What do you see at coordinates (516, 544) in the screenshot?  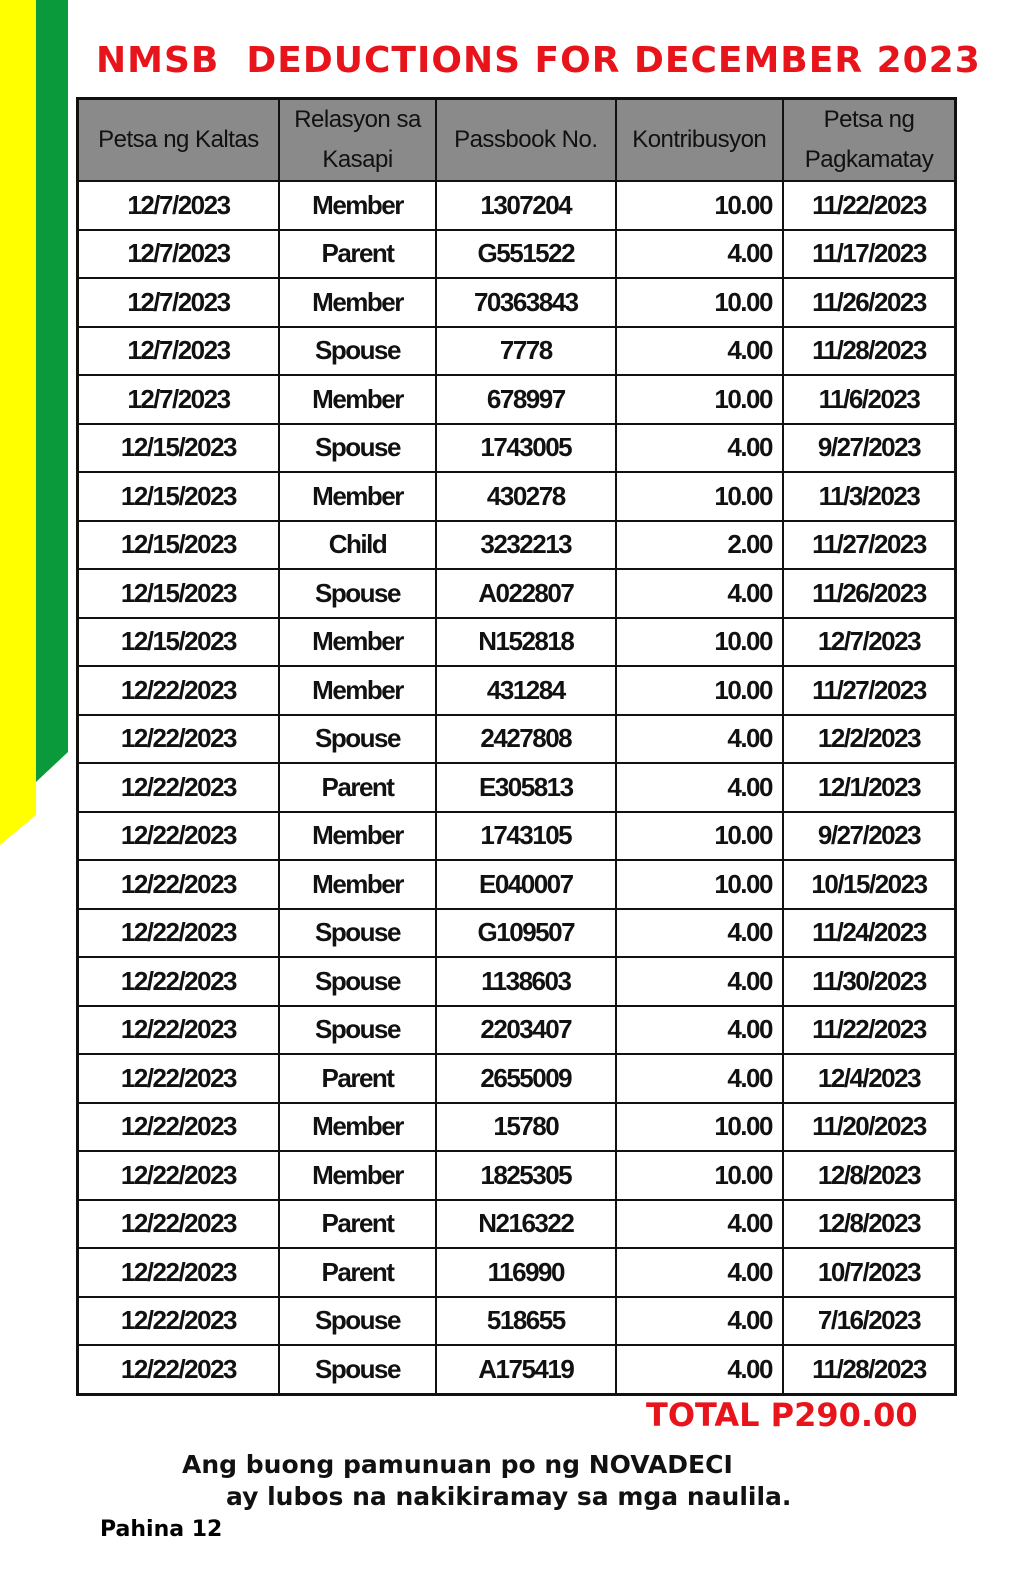 I see `table-row: 12/15/2023 Child 3232213 2.00 11/27/2023` at bounding box center [516, 544].